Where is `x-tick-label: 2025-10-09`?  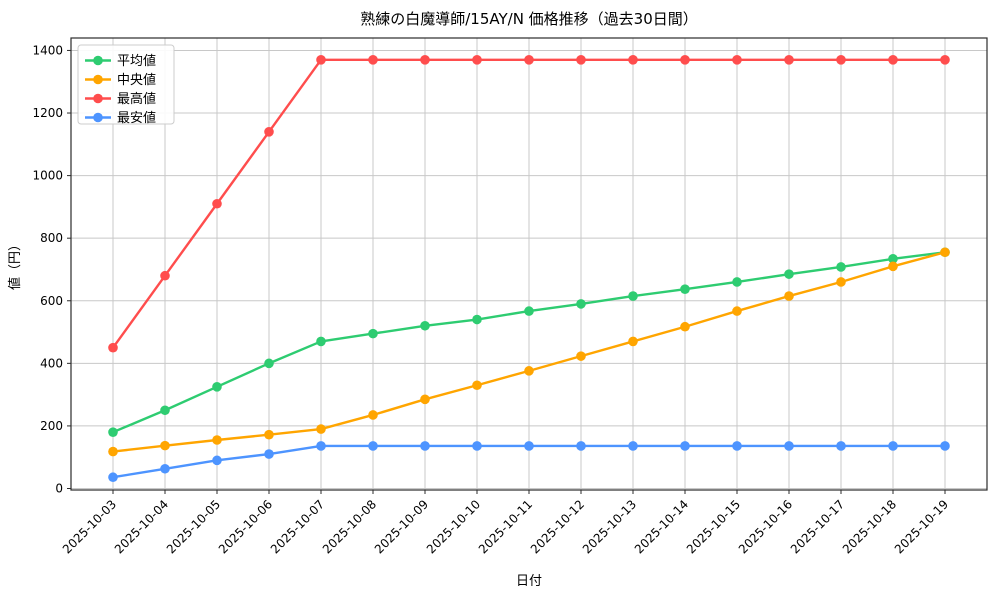
x-tick-label: 2025-10-09 is located at coordinates (401, 526).